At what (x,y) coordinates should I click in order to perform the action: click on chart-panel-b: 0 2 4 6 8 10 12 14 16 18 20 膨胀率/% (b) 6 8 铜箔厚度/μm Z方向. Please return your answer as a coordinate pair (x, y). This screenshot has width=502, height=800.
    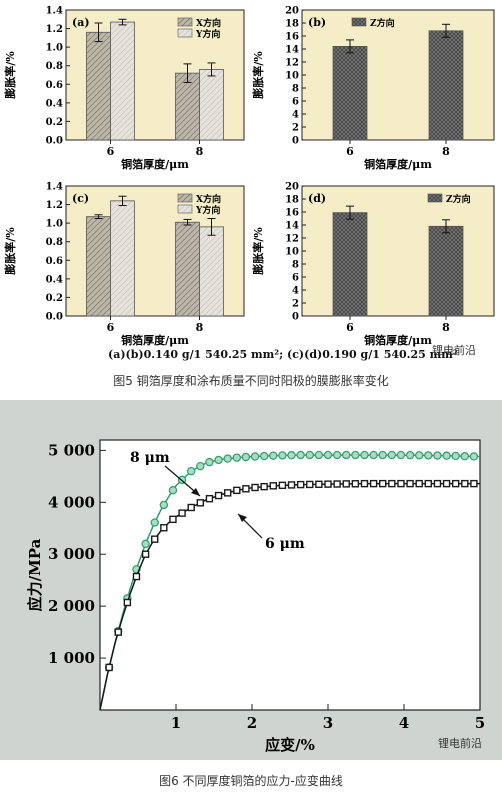
    Looking at the image, I should click on (373, 88).